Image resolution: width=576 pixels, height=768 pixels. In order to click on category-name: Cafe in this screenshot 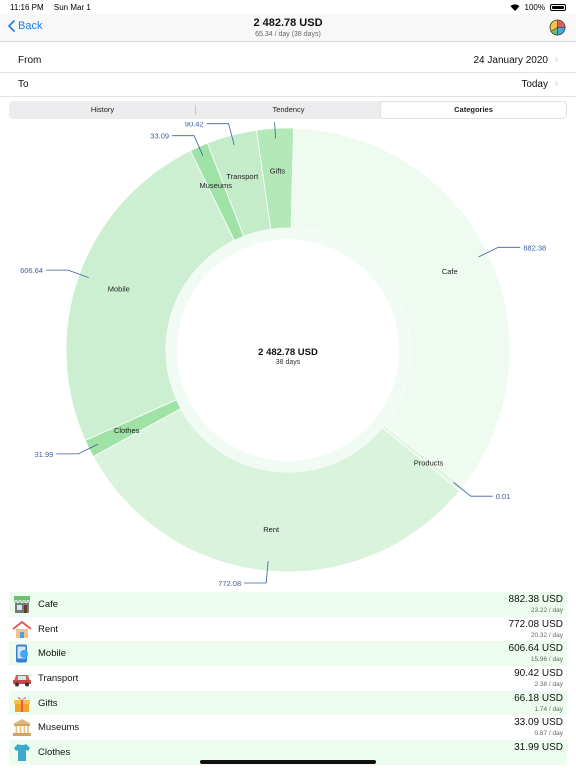, I will do `click(48, 604)`.